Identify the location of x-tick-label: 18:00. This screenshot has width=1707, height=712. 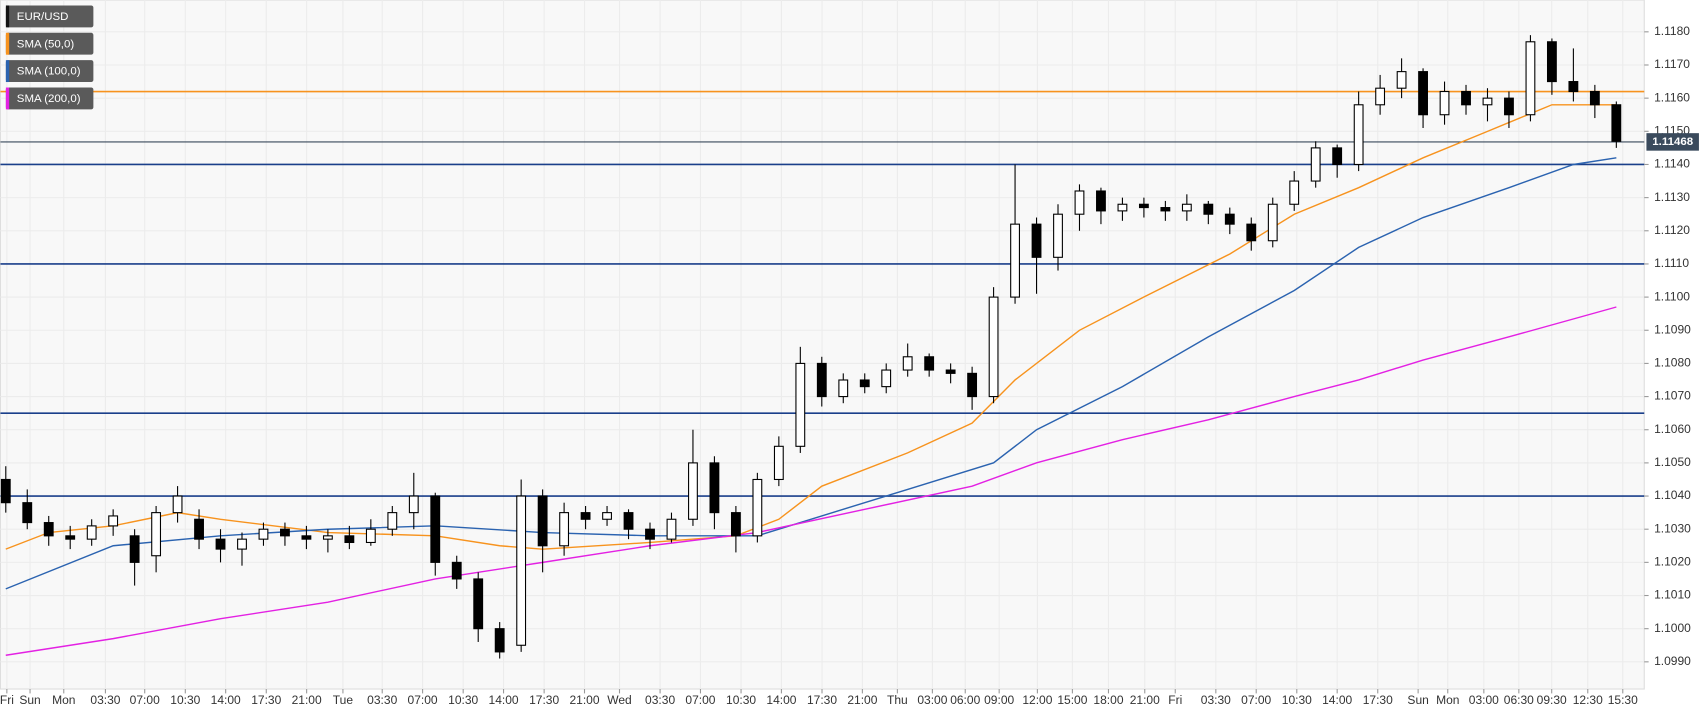
(1108, 700).